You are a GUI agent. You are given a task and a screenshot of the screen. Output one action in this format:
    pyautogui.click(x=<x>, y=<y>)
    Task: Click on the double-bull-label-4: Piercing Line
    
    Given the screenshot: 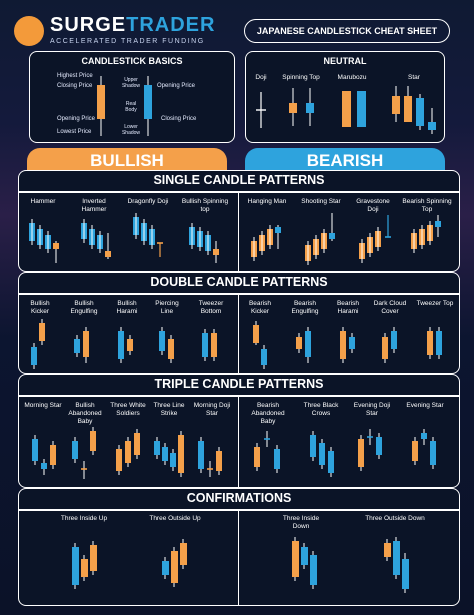 What is the action you would take?
    pyautogui.click(x=167, y=307)
    